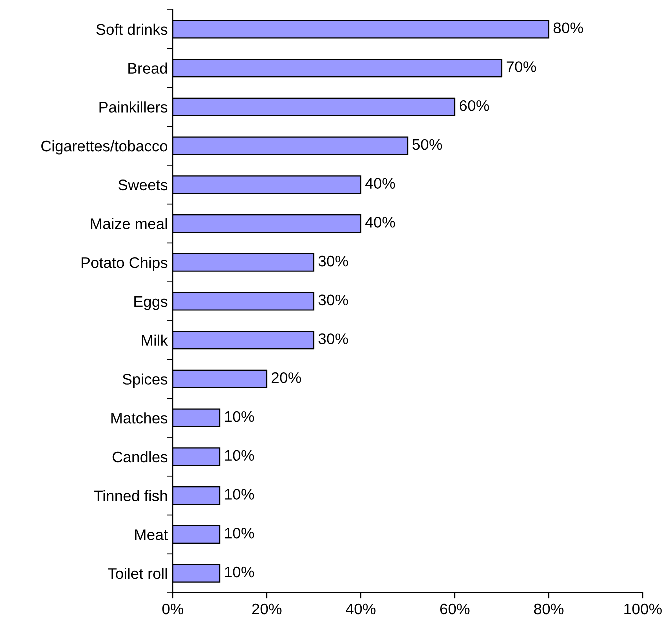  What do you see at coordinates (475, 106) in the screenshot?
I see `data-label: 60%` at bounding box center [475, 106].